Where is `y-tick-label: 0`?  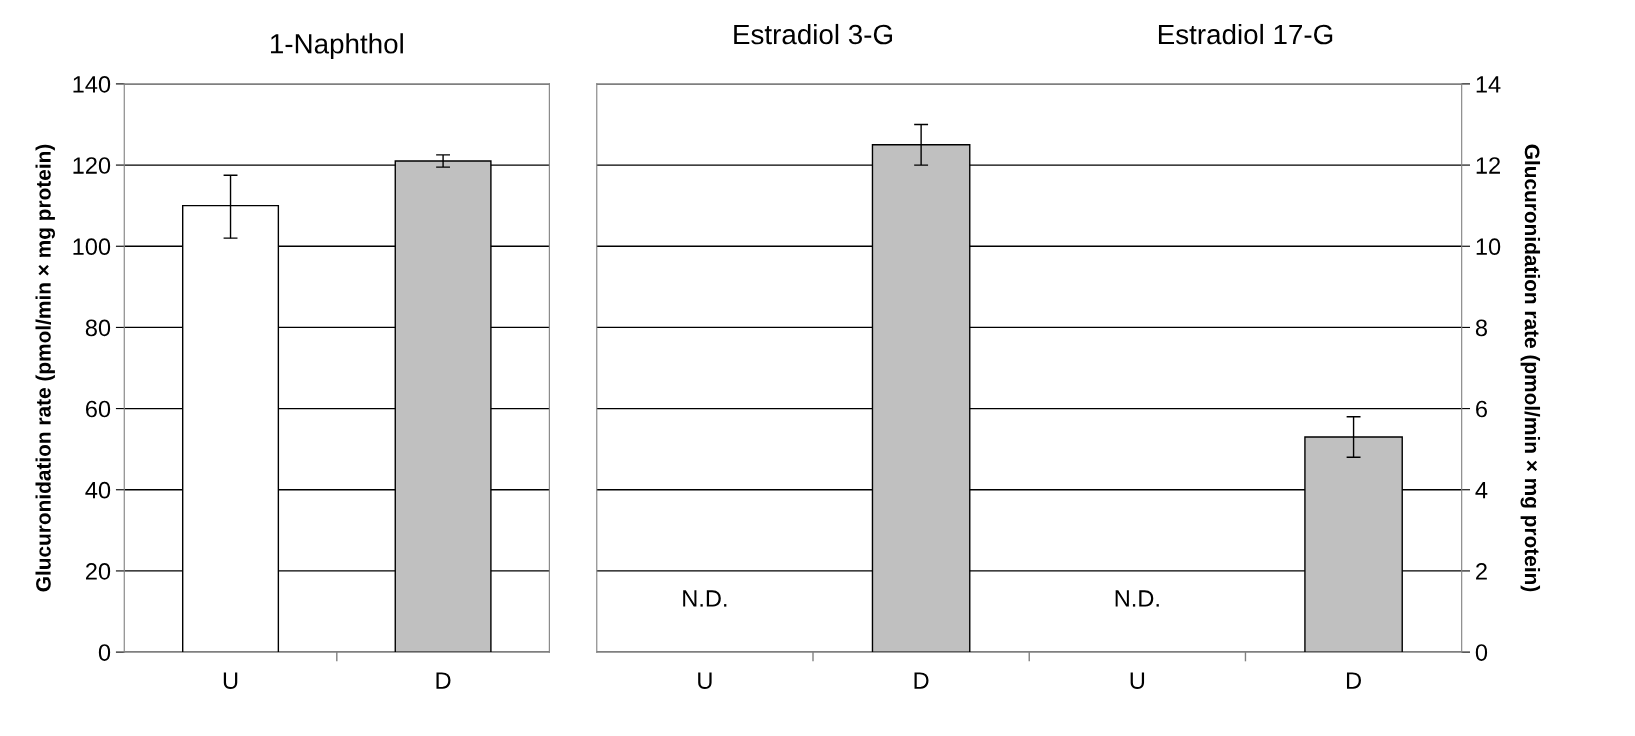 y-tick-label: 0 is located at coordinates (104, 652).